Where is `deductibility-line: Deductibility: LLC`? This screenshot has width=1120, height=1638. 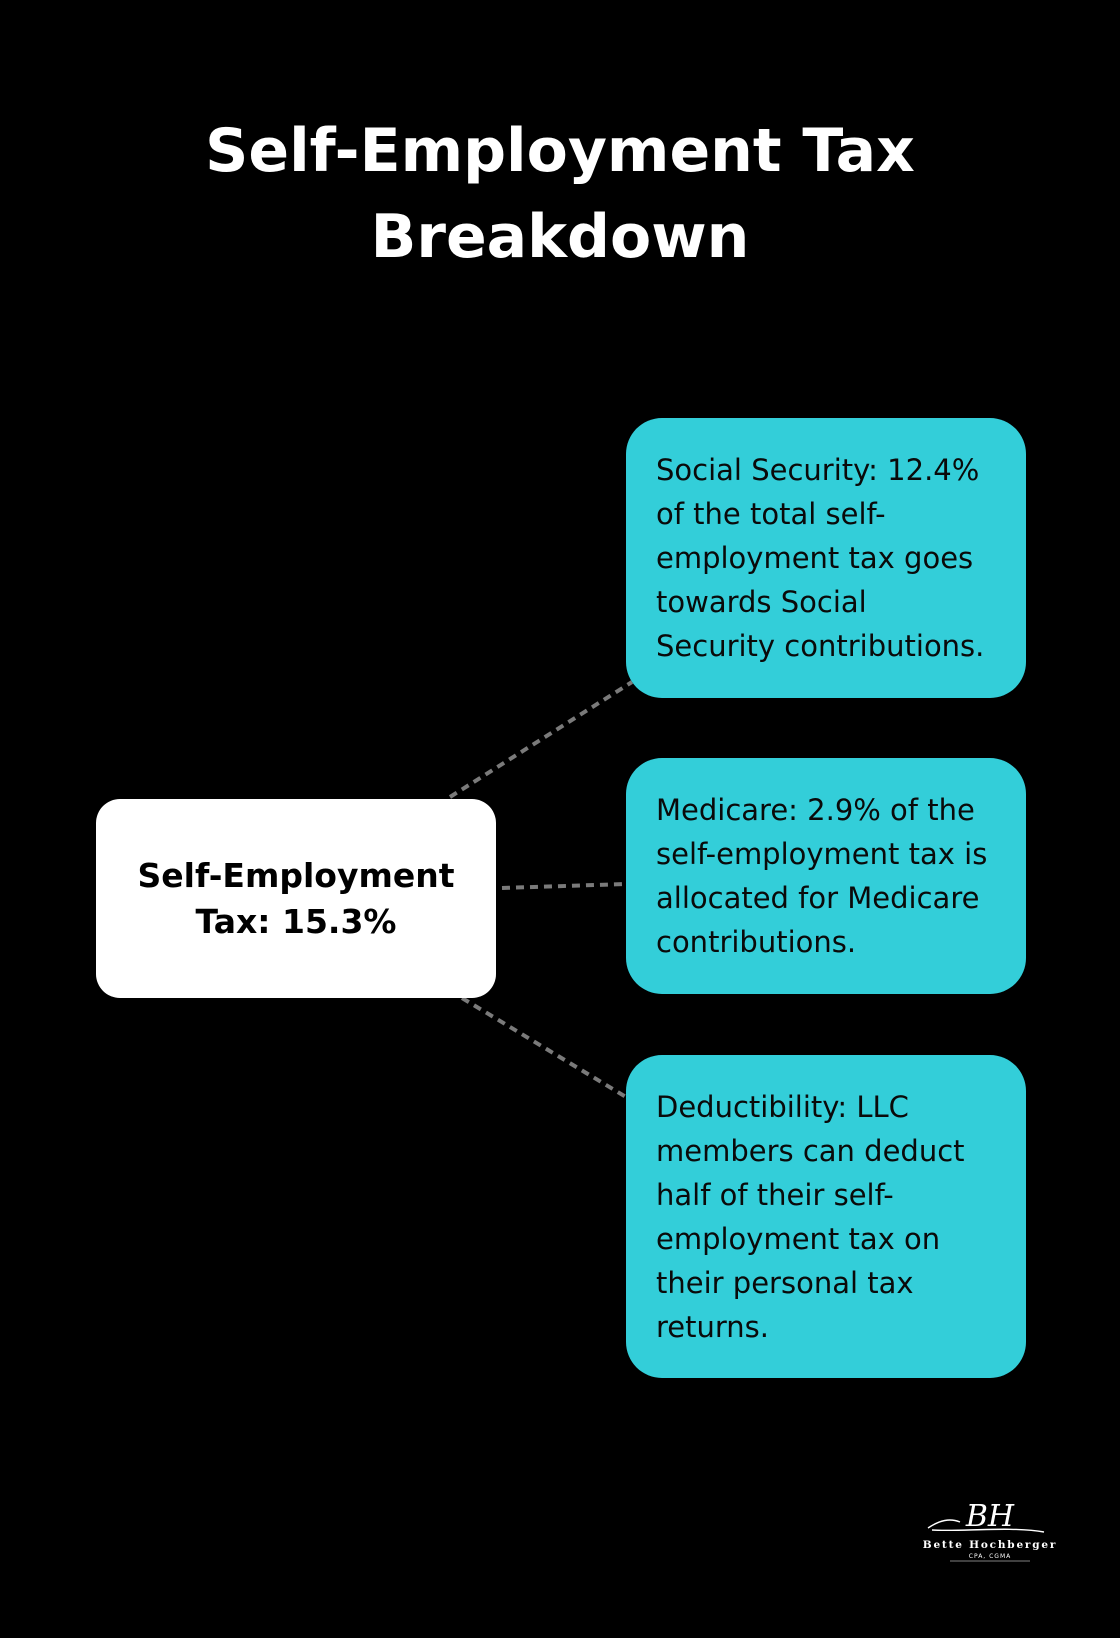 deductibility-line: Deductibility: LLC is located at coordinates (782, 1106).